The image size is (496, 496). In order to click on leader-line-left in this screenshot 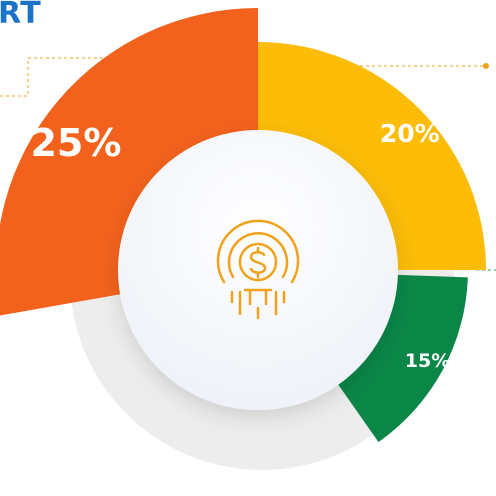, I will do `click(86, 77)`.